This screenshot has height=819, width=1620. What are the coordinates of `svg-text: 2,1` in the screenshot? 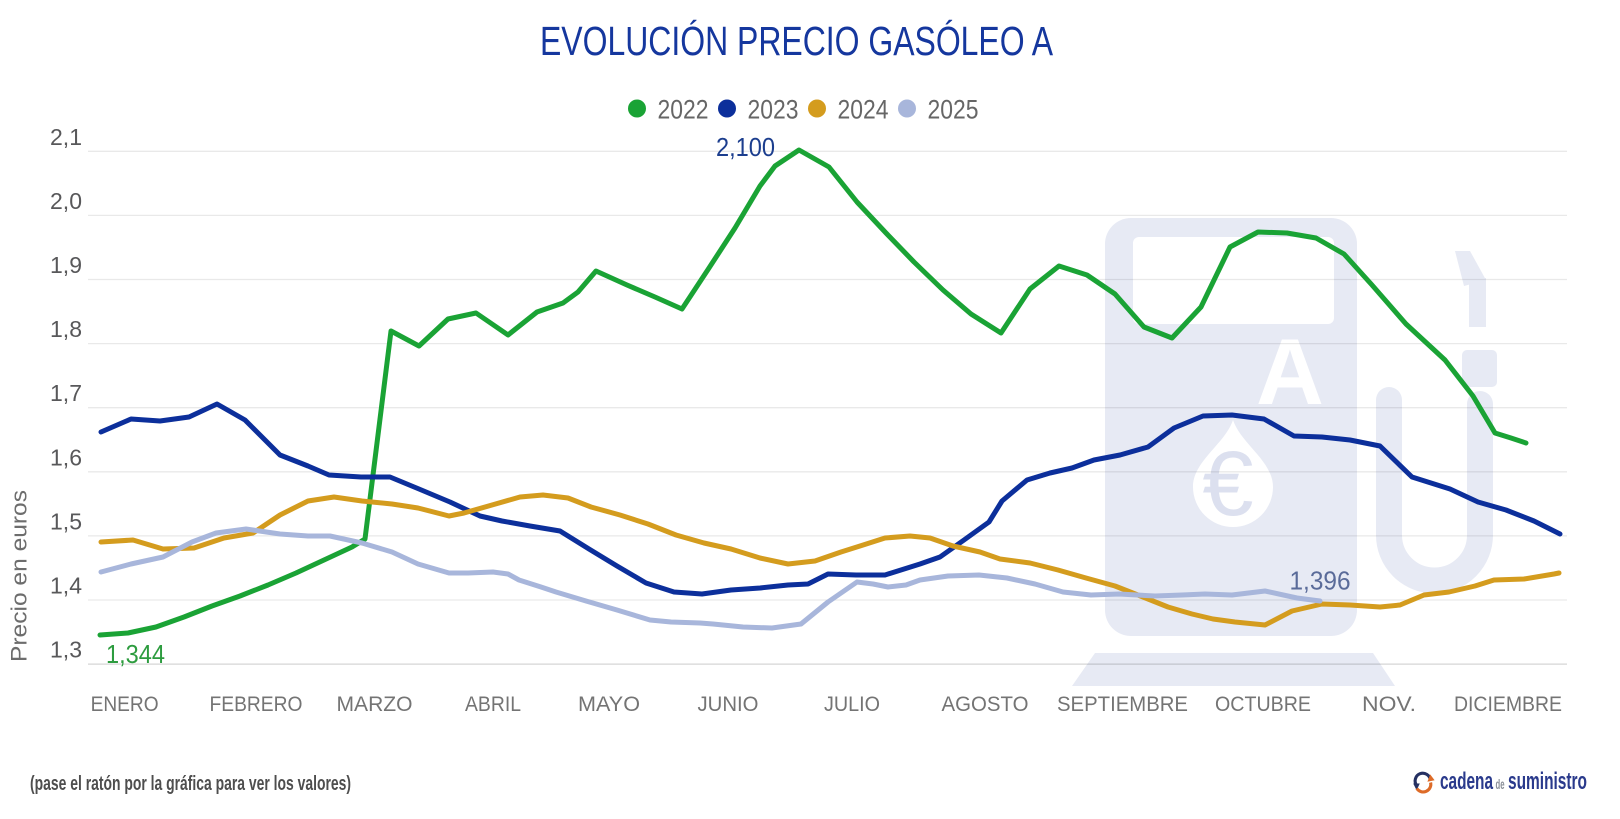 It's located at (66, 137).